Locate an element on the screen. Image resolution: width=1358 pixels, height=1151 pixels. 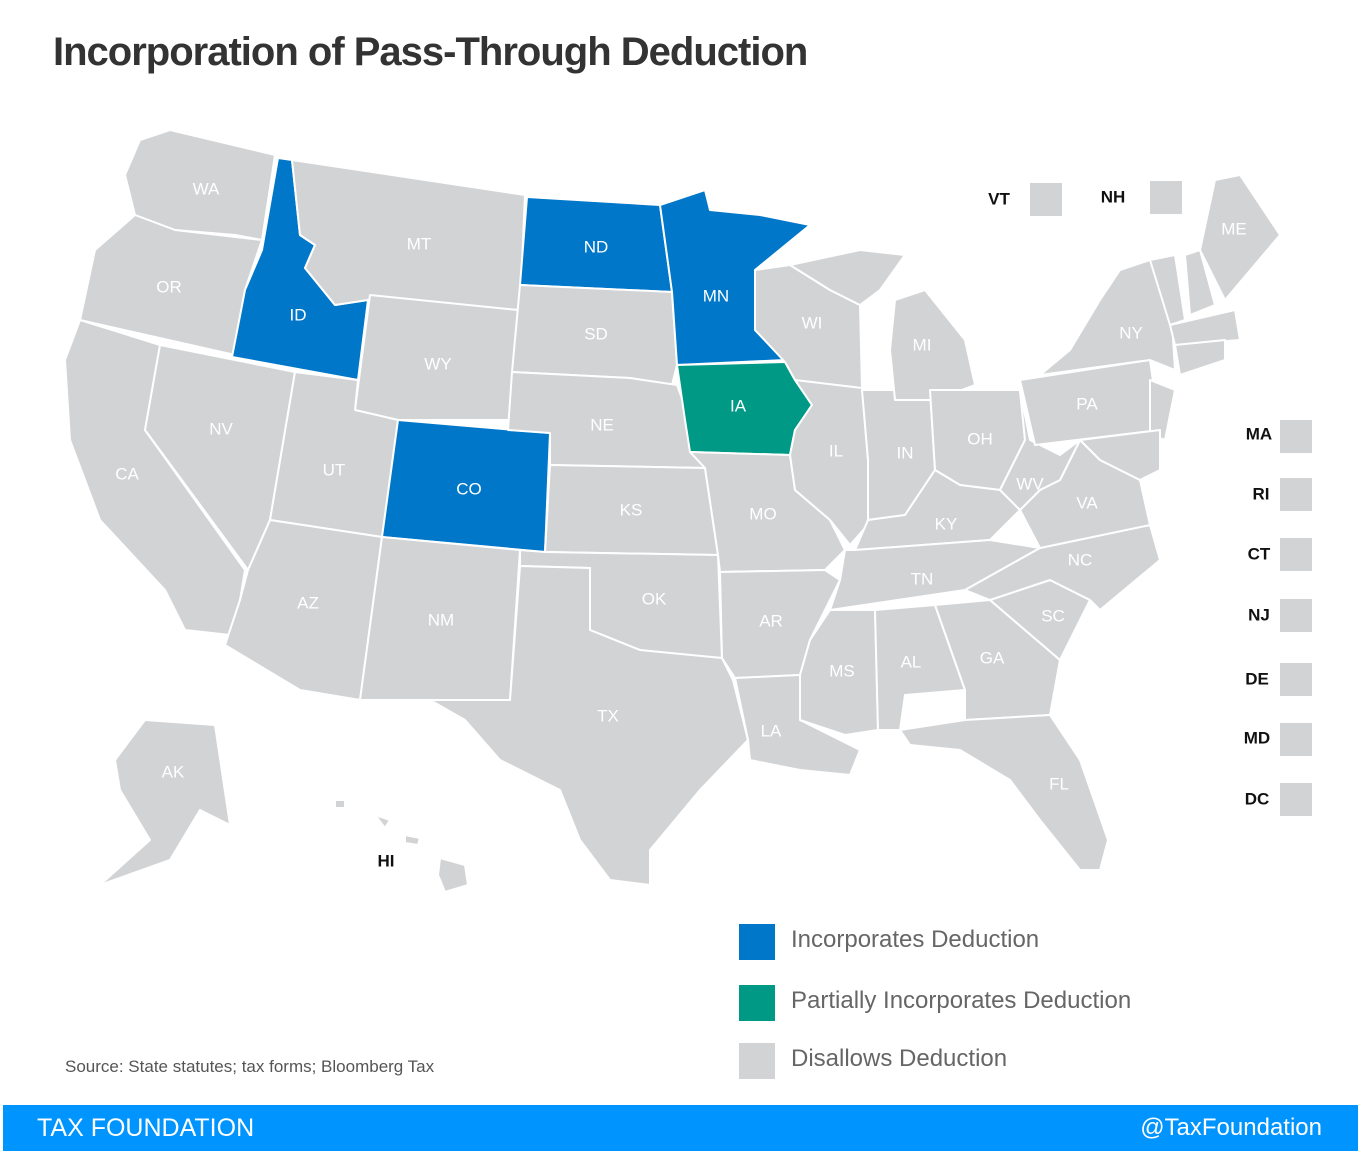
state-md is located at coordinates (1120, 455).